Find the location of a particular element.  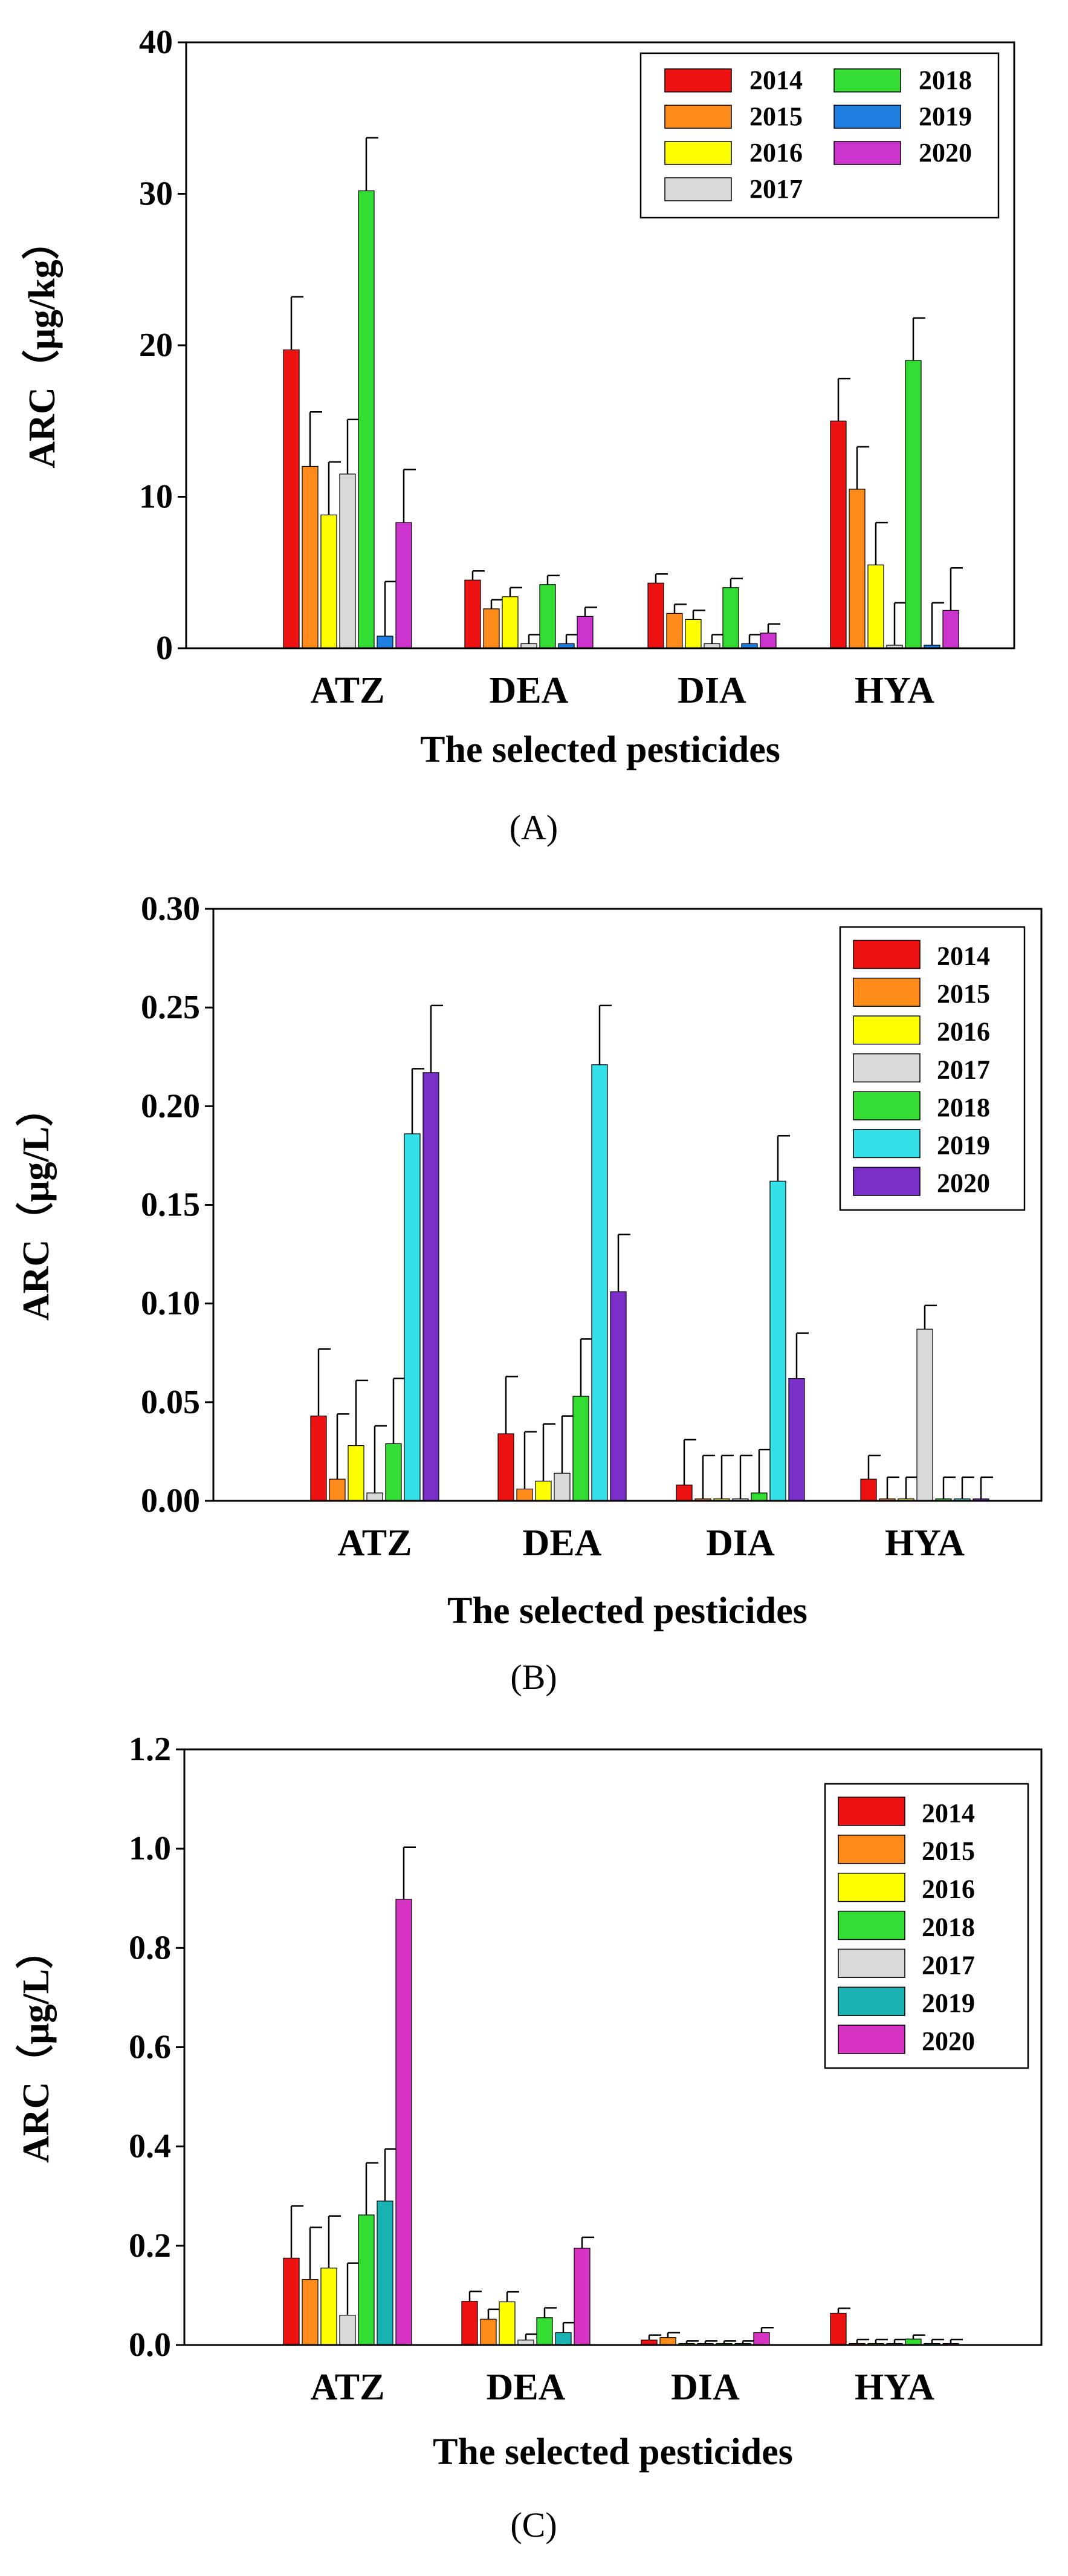

panel-label: (C) is located at coordinates (533, 2525).